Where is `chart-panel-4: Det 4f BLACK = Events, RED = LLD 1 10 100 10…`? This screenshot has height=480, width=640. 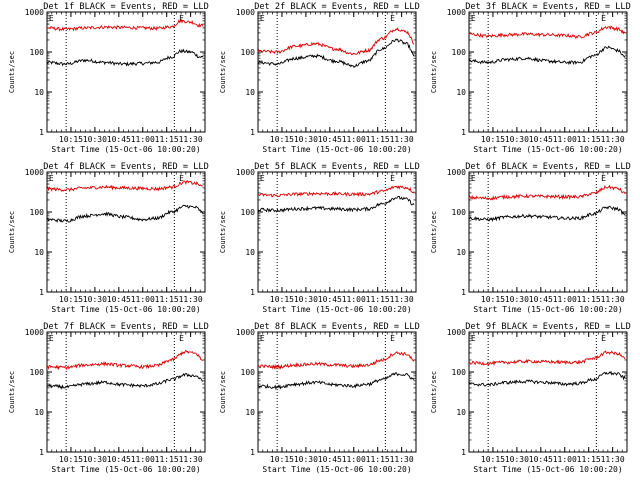 chart-panel-4: Det 4f BLACK = Events, RED = LLD 1 10 100 10… is located at coordinates (108, 238).